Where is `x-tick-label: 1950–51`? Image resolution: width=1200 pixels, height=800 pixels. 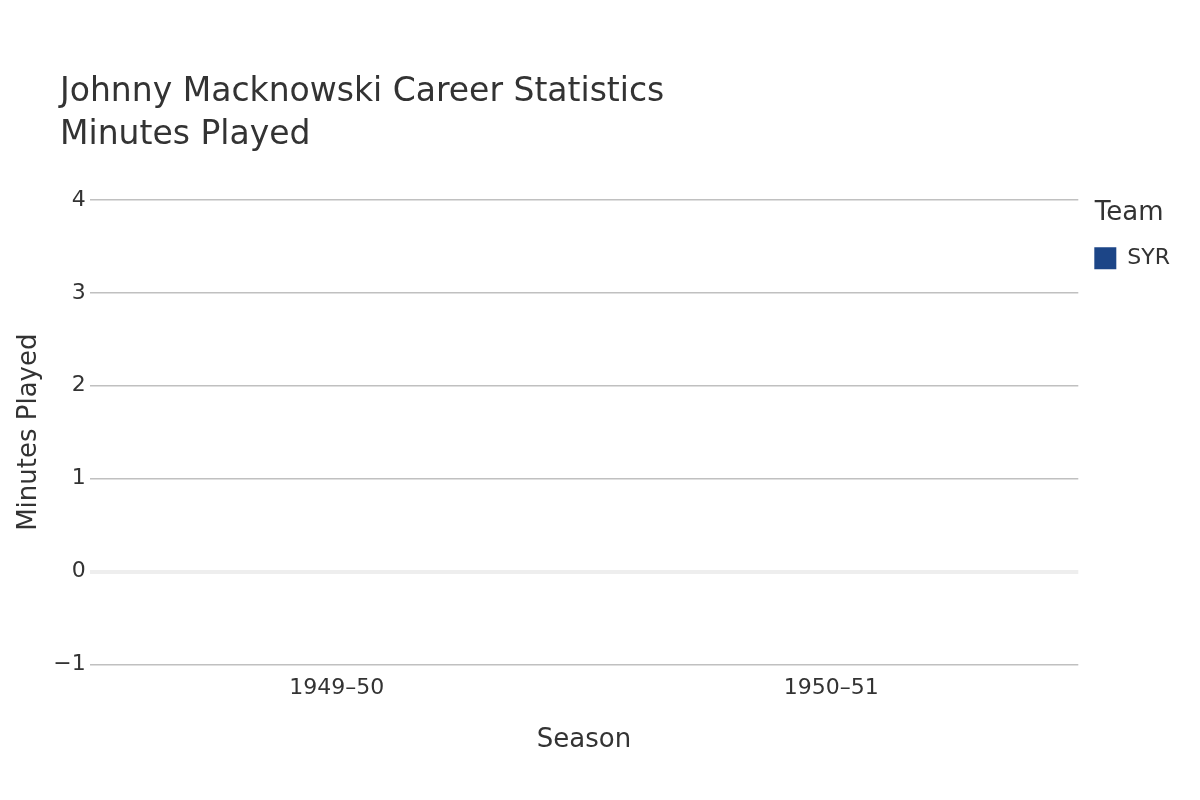 x-tick-label: 1950–51 is located at coordinates (831, 687).